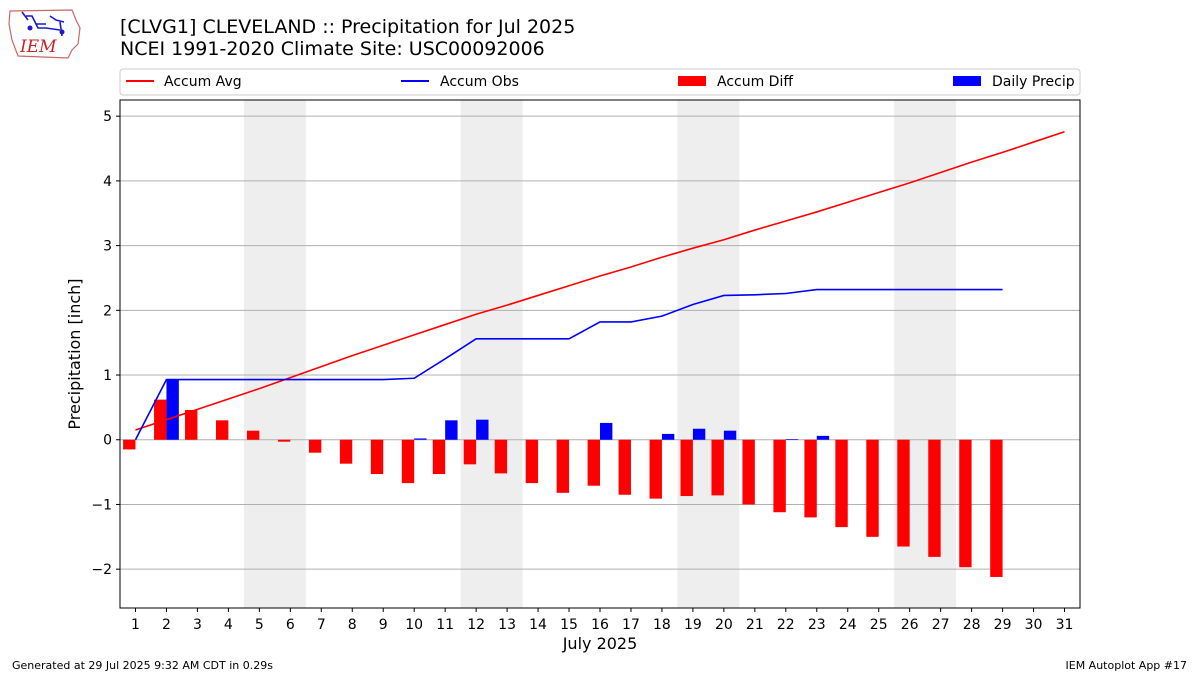  Describe the element at coordinates (101, 505) in the screenshot. I see `y-tick-label: −1` at that location.